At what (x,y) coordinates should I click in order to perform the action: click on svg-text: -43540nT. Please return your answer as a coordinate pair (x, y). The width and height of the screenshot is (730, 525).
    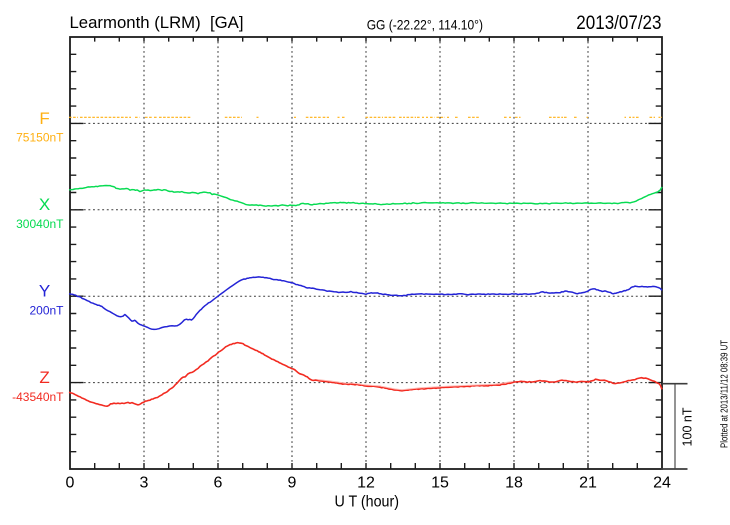
    Looking at the image, I should click on (38, 397).